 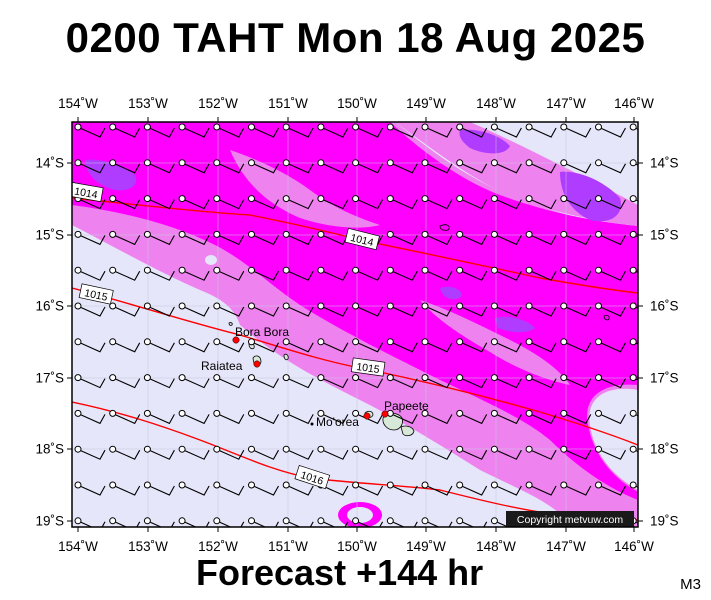 What do you see at coordinates (496, 546) in the screenshot?
I see `lon-label-148w-bottom: 148˚W` at bounding box center [496, 546].